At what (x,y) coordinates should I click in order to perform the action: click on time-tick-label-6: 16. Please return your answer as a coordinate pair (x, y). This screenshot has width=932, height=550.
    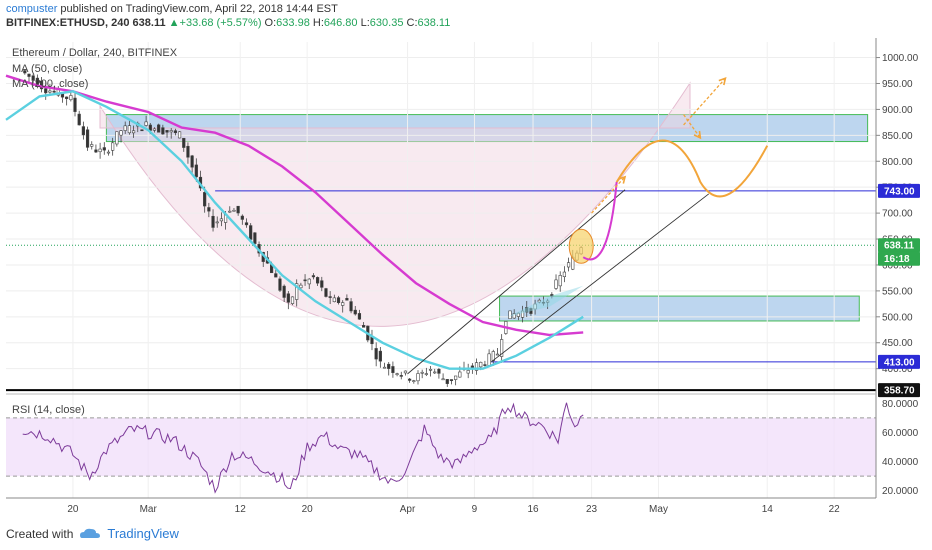
    Looking at the image, I should click on (533, 509).